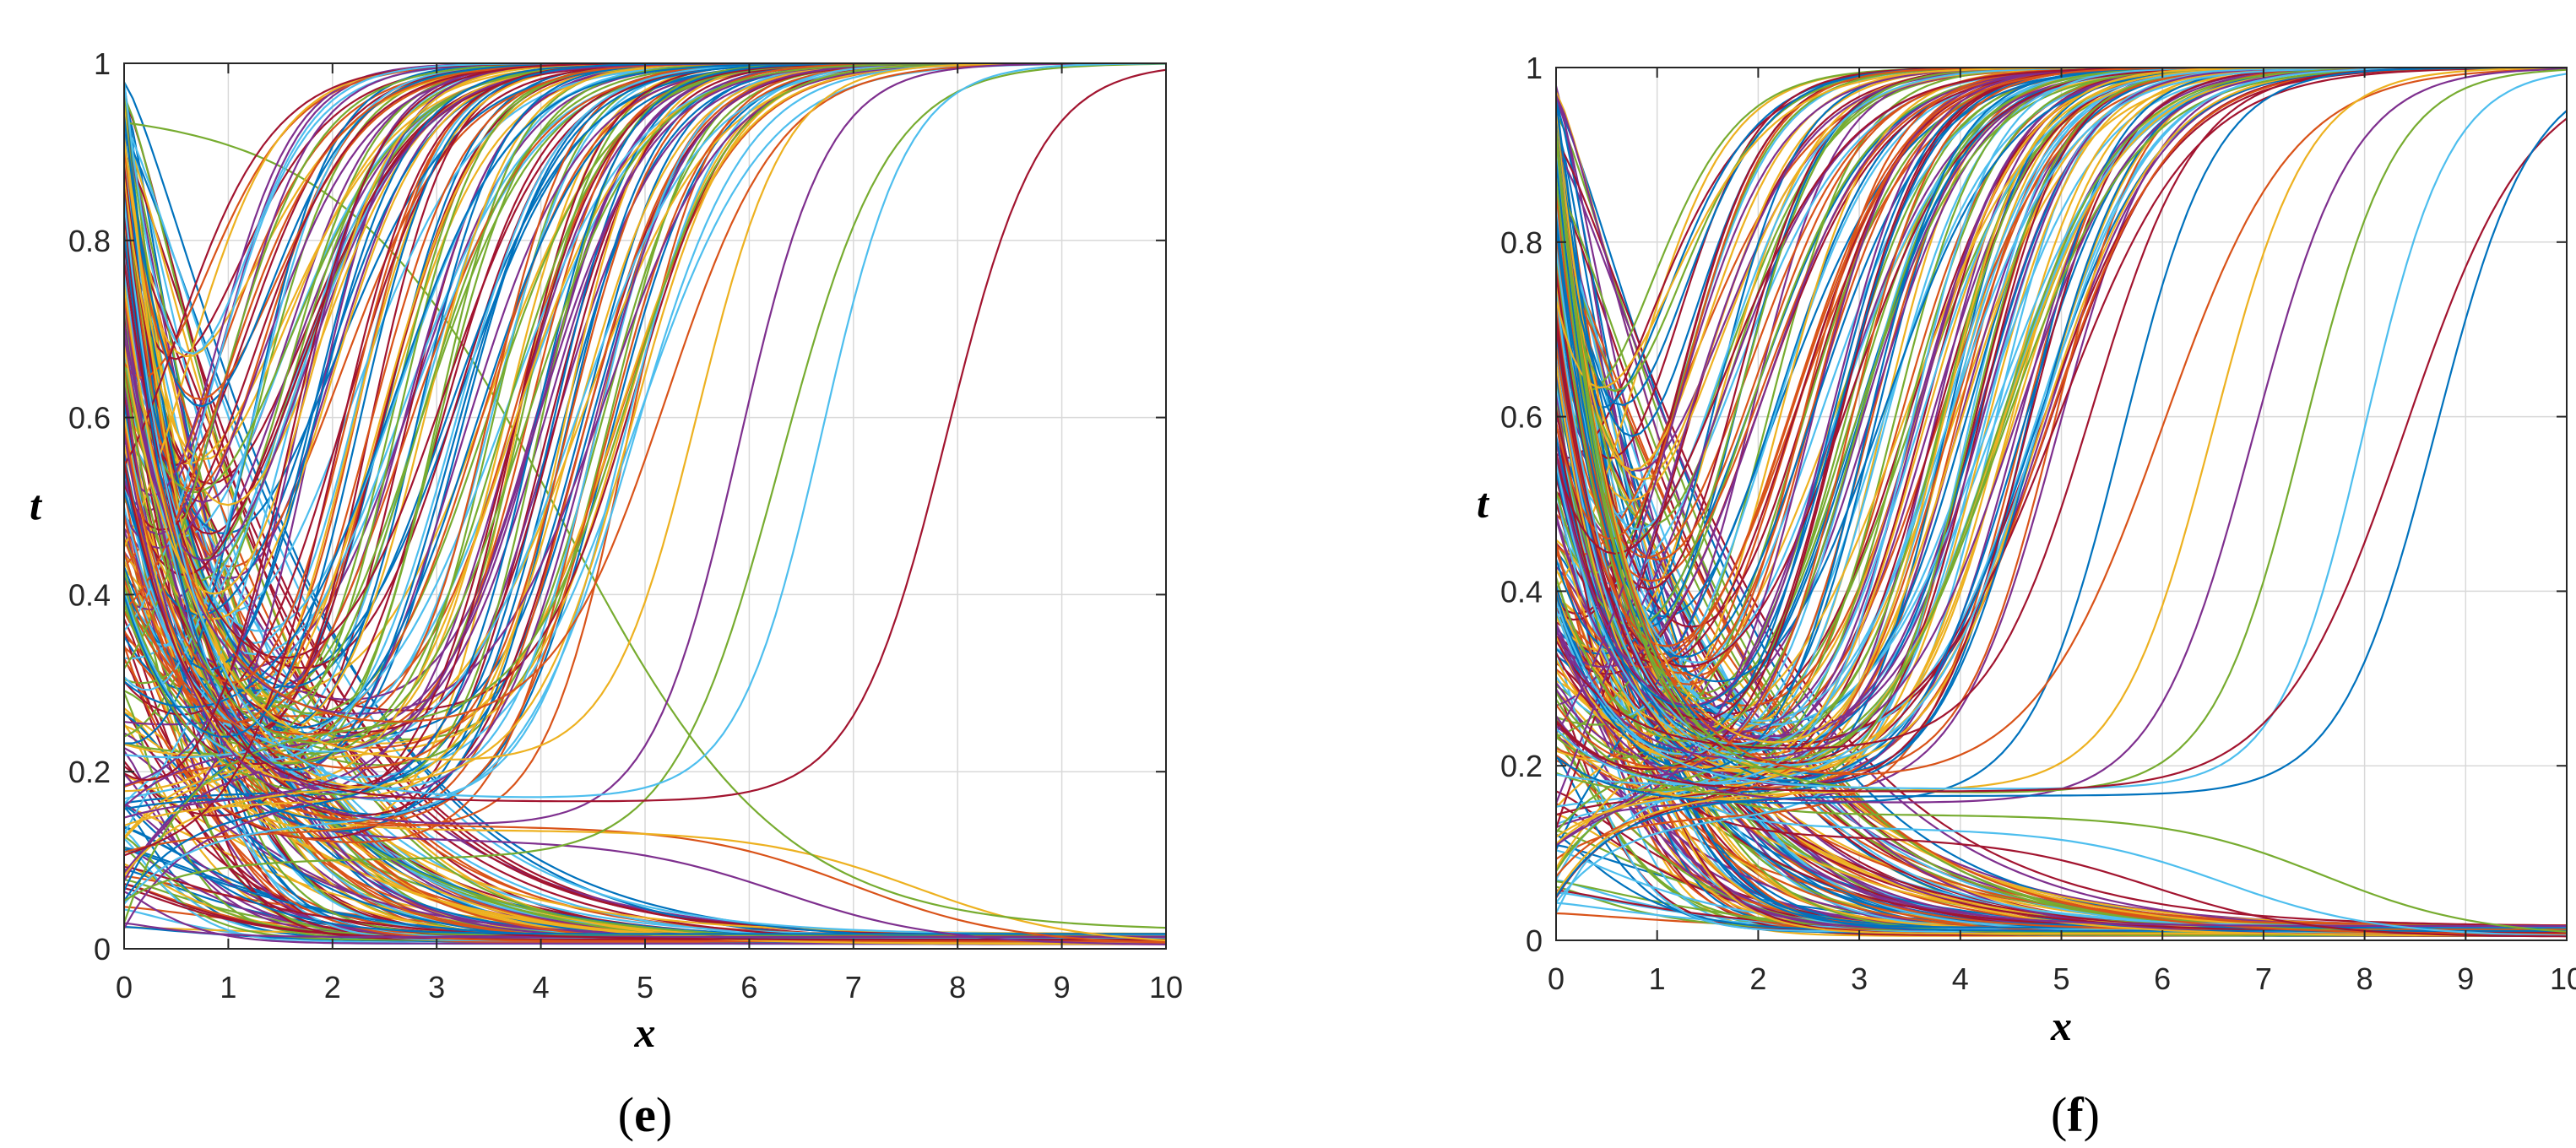 The height and width of the screenshot is (1148, 2576). I want to click on panel-label: (f), so click(2075, 1114).